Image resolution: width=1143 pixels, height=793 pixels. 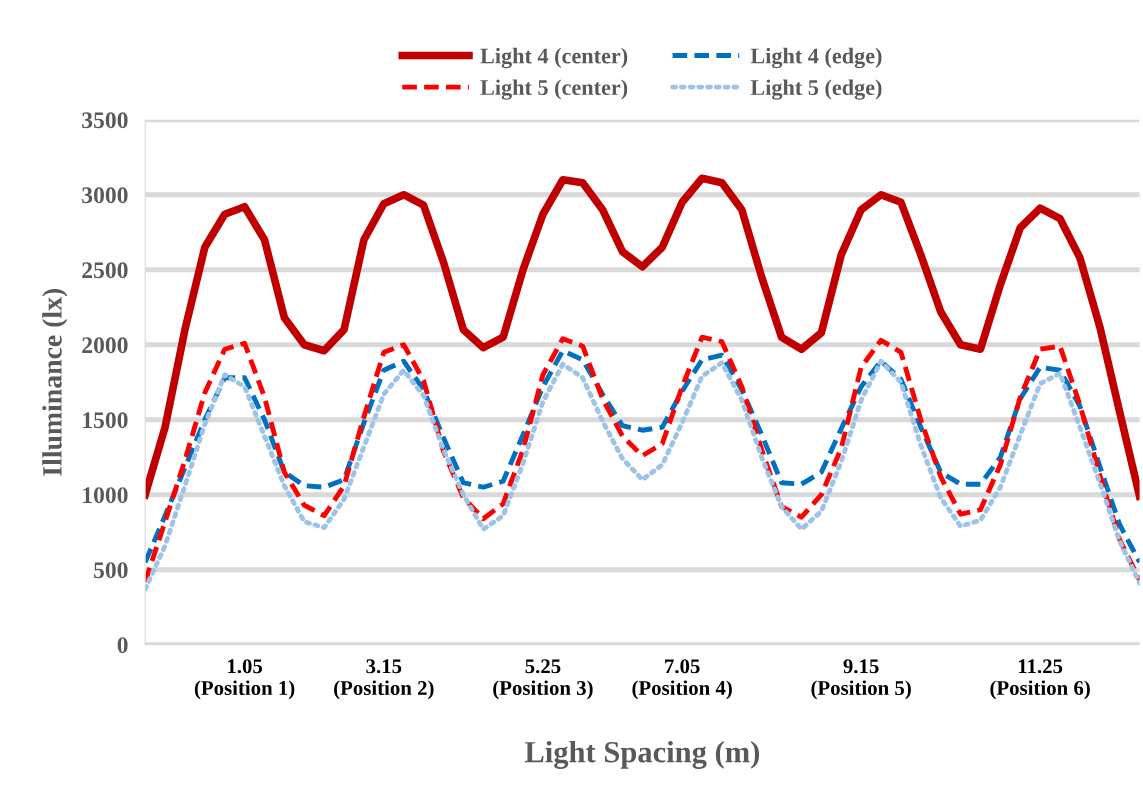 What do you see at coordinates (55, 382) in the screenshot?
I see `y-axis-title: Illuminance (lx)` at bounding box center [55, 382].